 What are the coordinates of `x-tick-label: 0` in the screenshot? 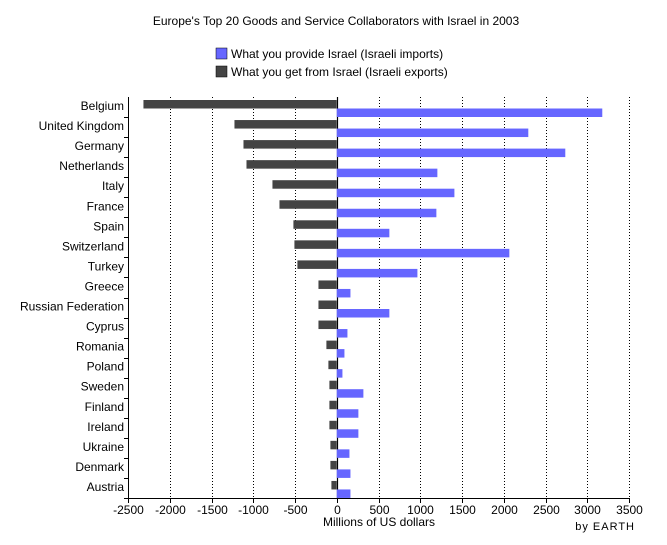 It's located at (337, 510).